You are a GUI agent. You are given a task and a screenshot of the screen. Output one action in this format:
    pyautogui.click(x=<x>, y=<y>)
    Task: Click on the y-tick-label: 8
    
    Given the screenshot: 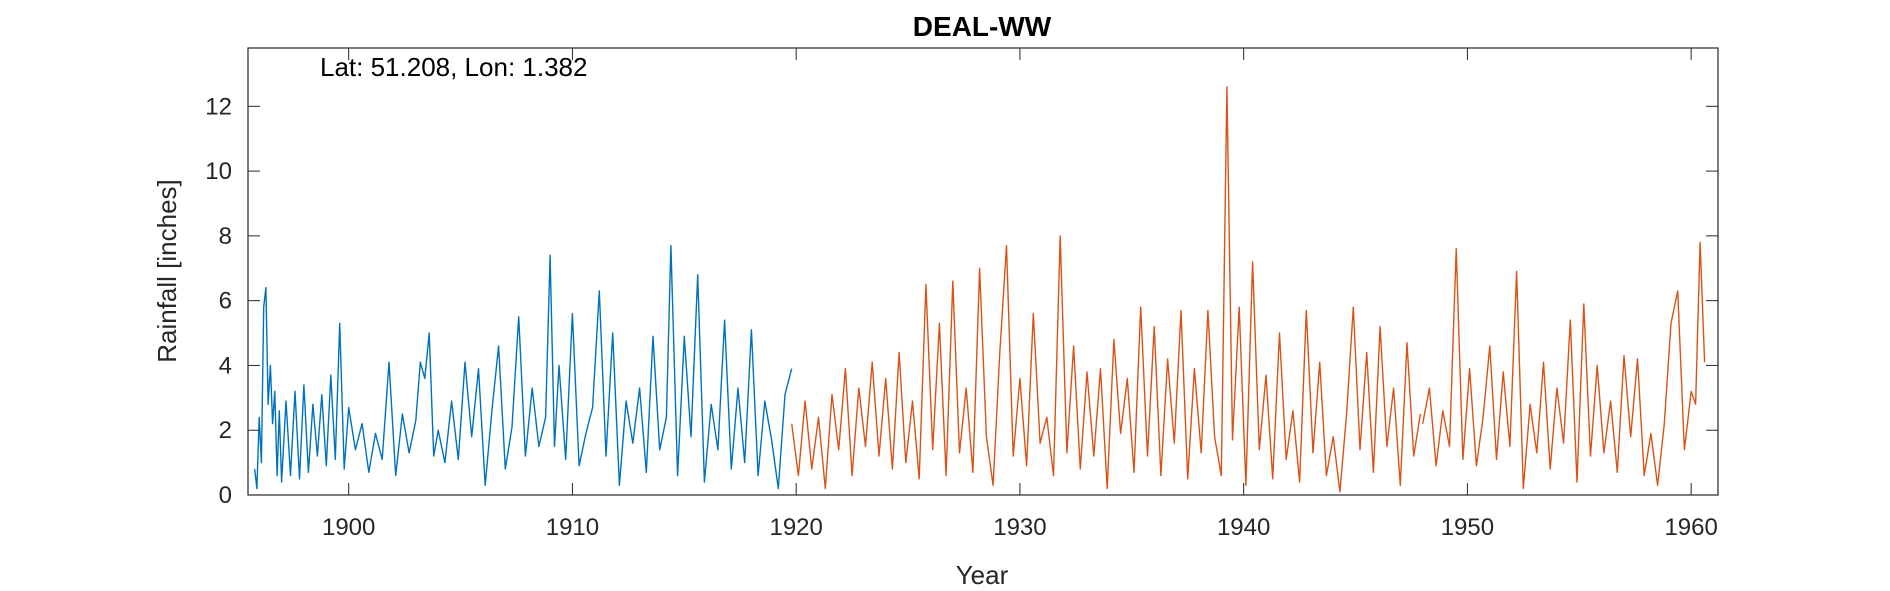 What is the action you would take?
    pyautogui.click(x=225, y=236)
    